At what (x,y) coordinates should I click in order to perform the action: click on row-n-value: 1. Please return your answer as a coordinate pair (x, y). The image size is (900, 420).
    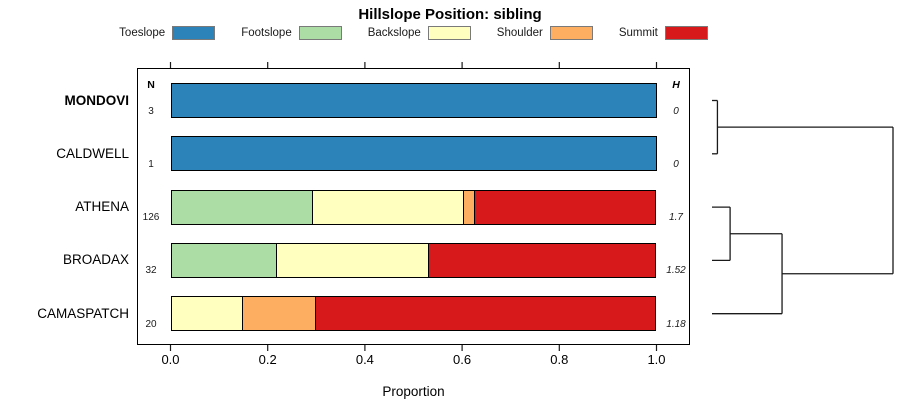
    Looking at the image, I should click on (151, 164).